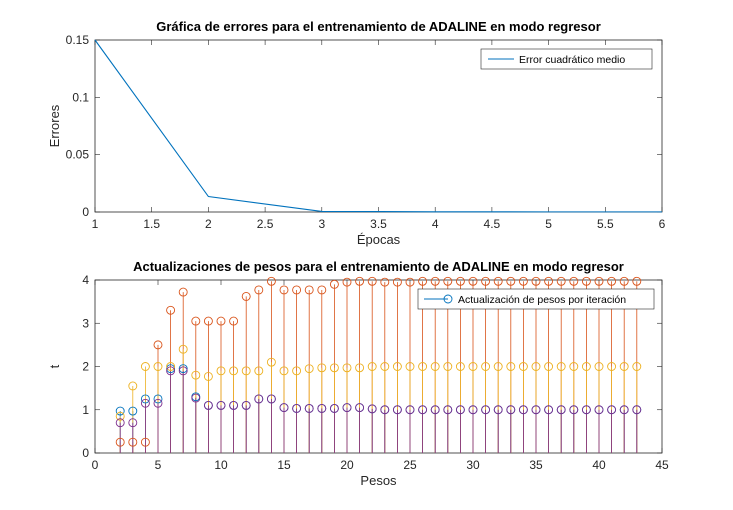  I want to click on x-tick-label: 20, so click(347, 465).